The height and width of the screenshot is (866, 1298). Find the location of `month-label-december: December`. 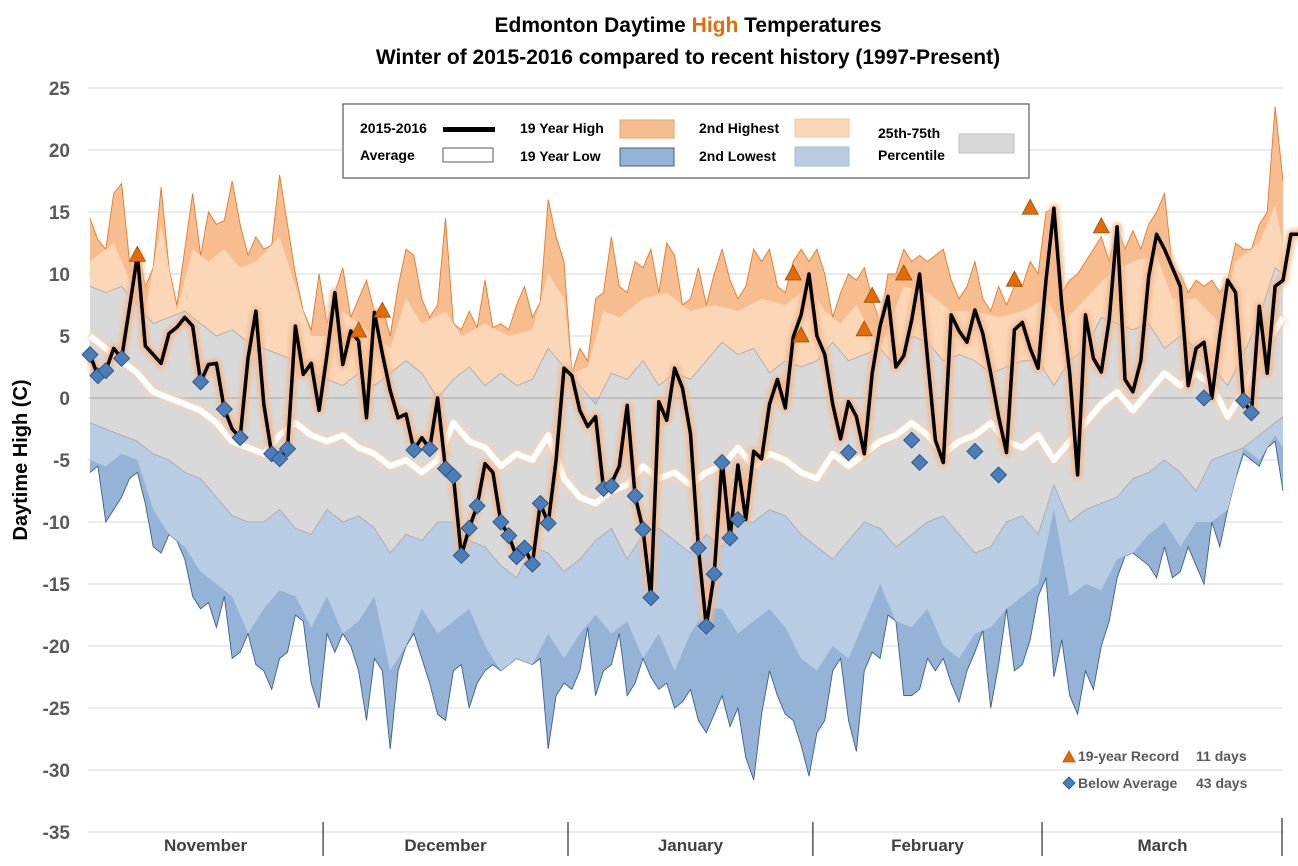

month-label-december: December is located at coordinates (445, 845).